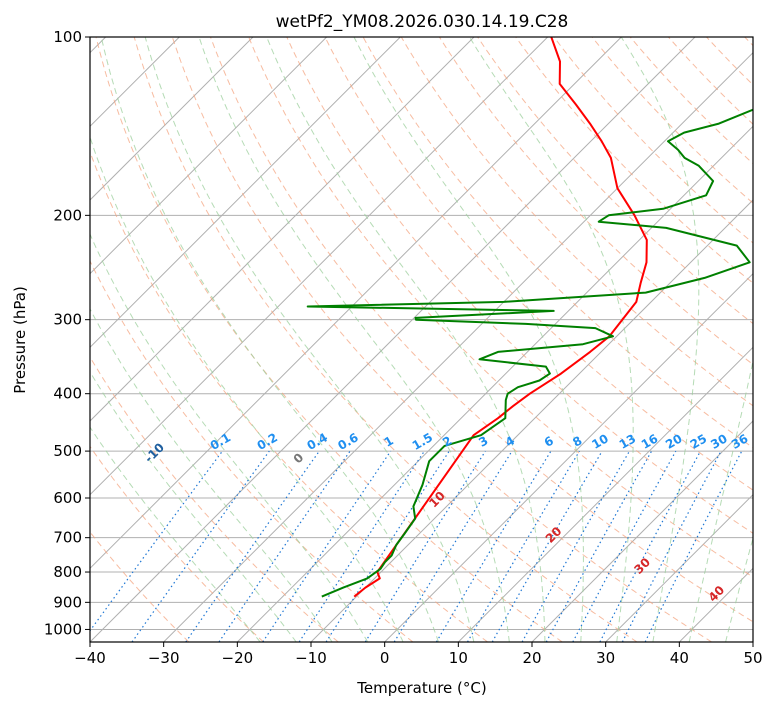  What do you see at coordinates (752, 658) in the screenshot?
I see `x-tick-label: 50` at bounding box center [752, 658].